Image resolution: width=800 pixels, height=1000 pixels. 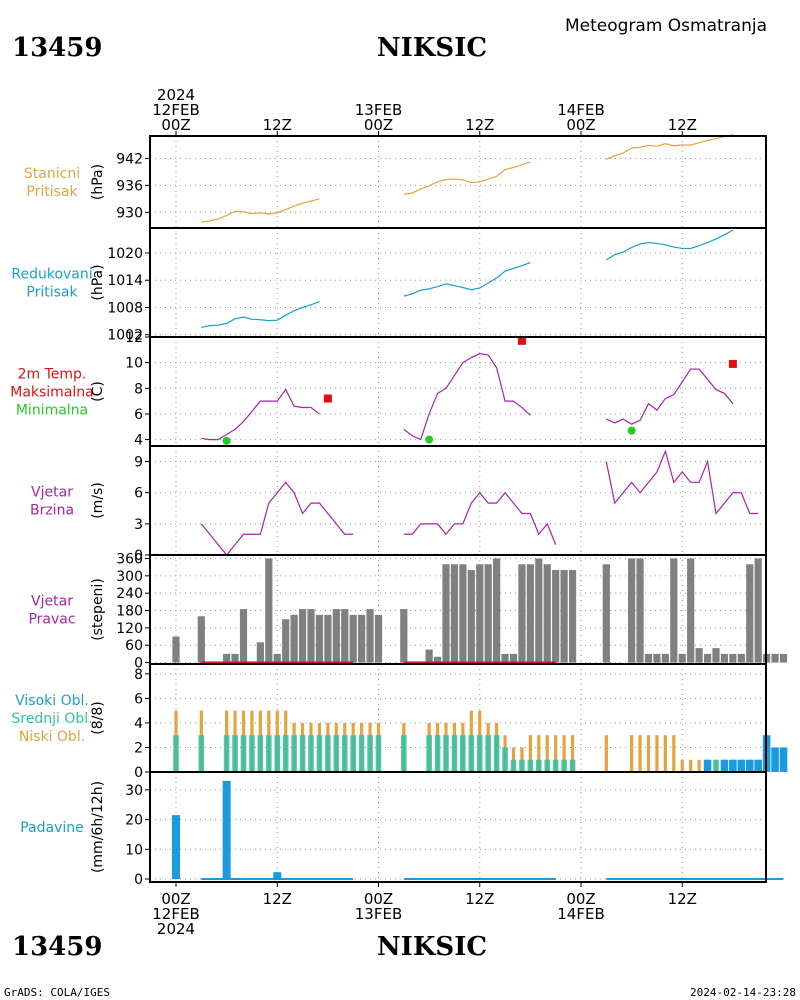 I want to click on panel-frame, so click(x=458, y=391).